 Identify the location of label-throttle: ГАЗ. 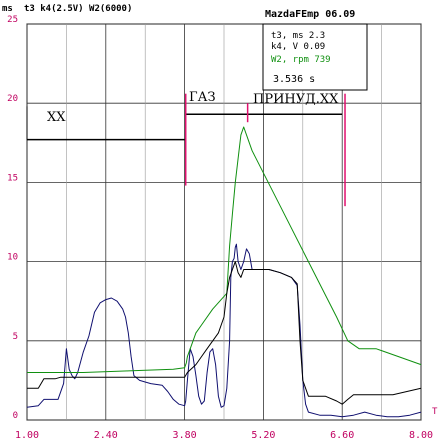
(202, 97).